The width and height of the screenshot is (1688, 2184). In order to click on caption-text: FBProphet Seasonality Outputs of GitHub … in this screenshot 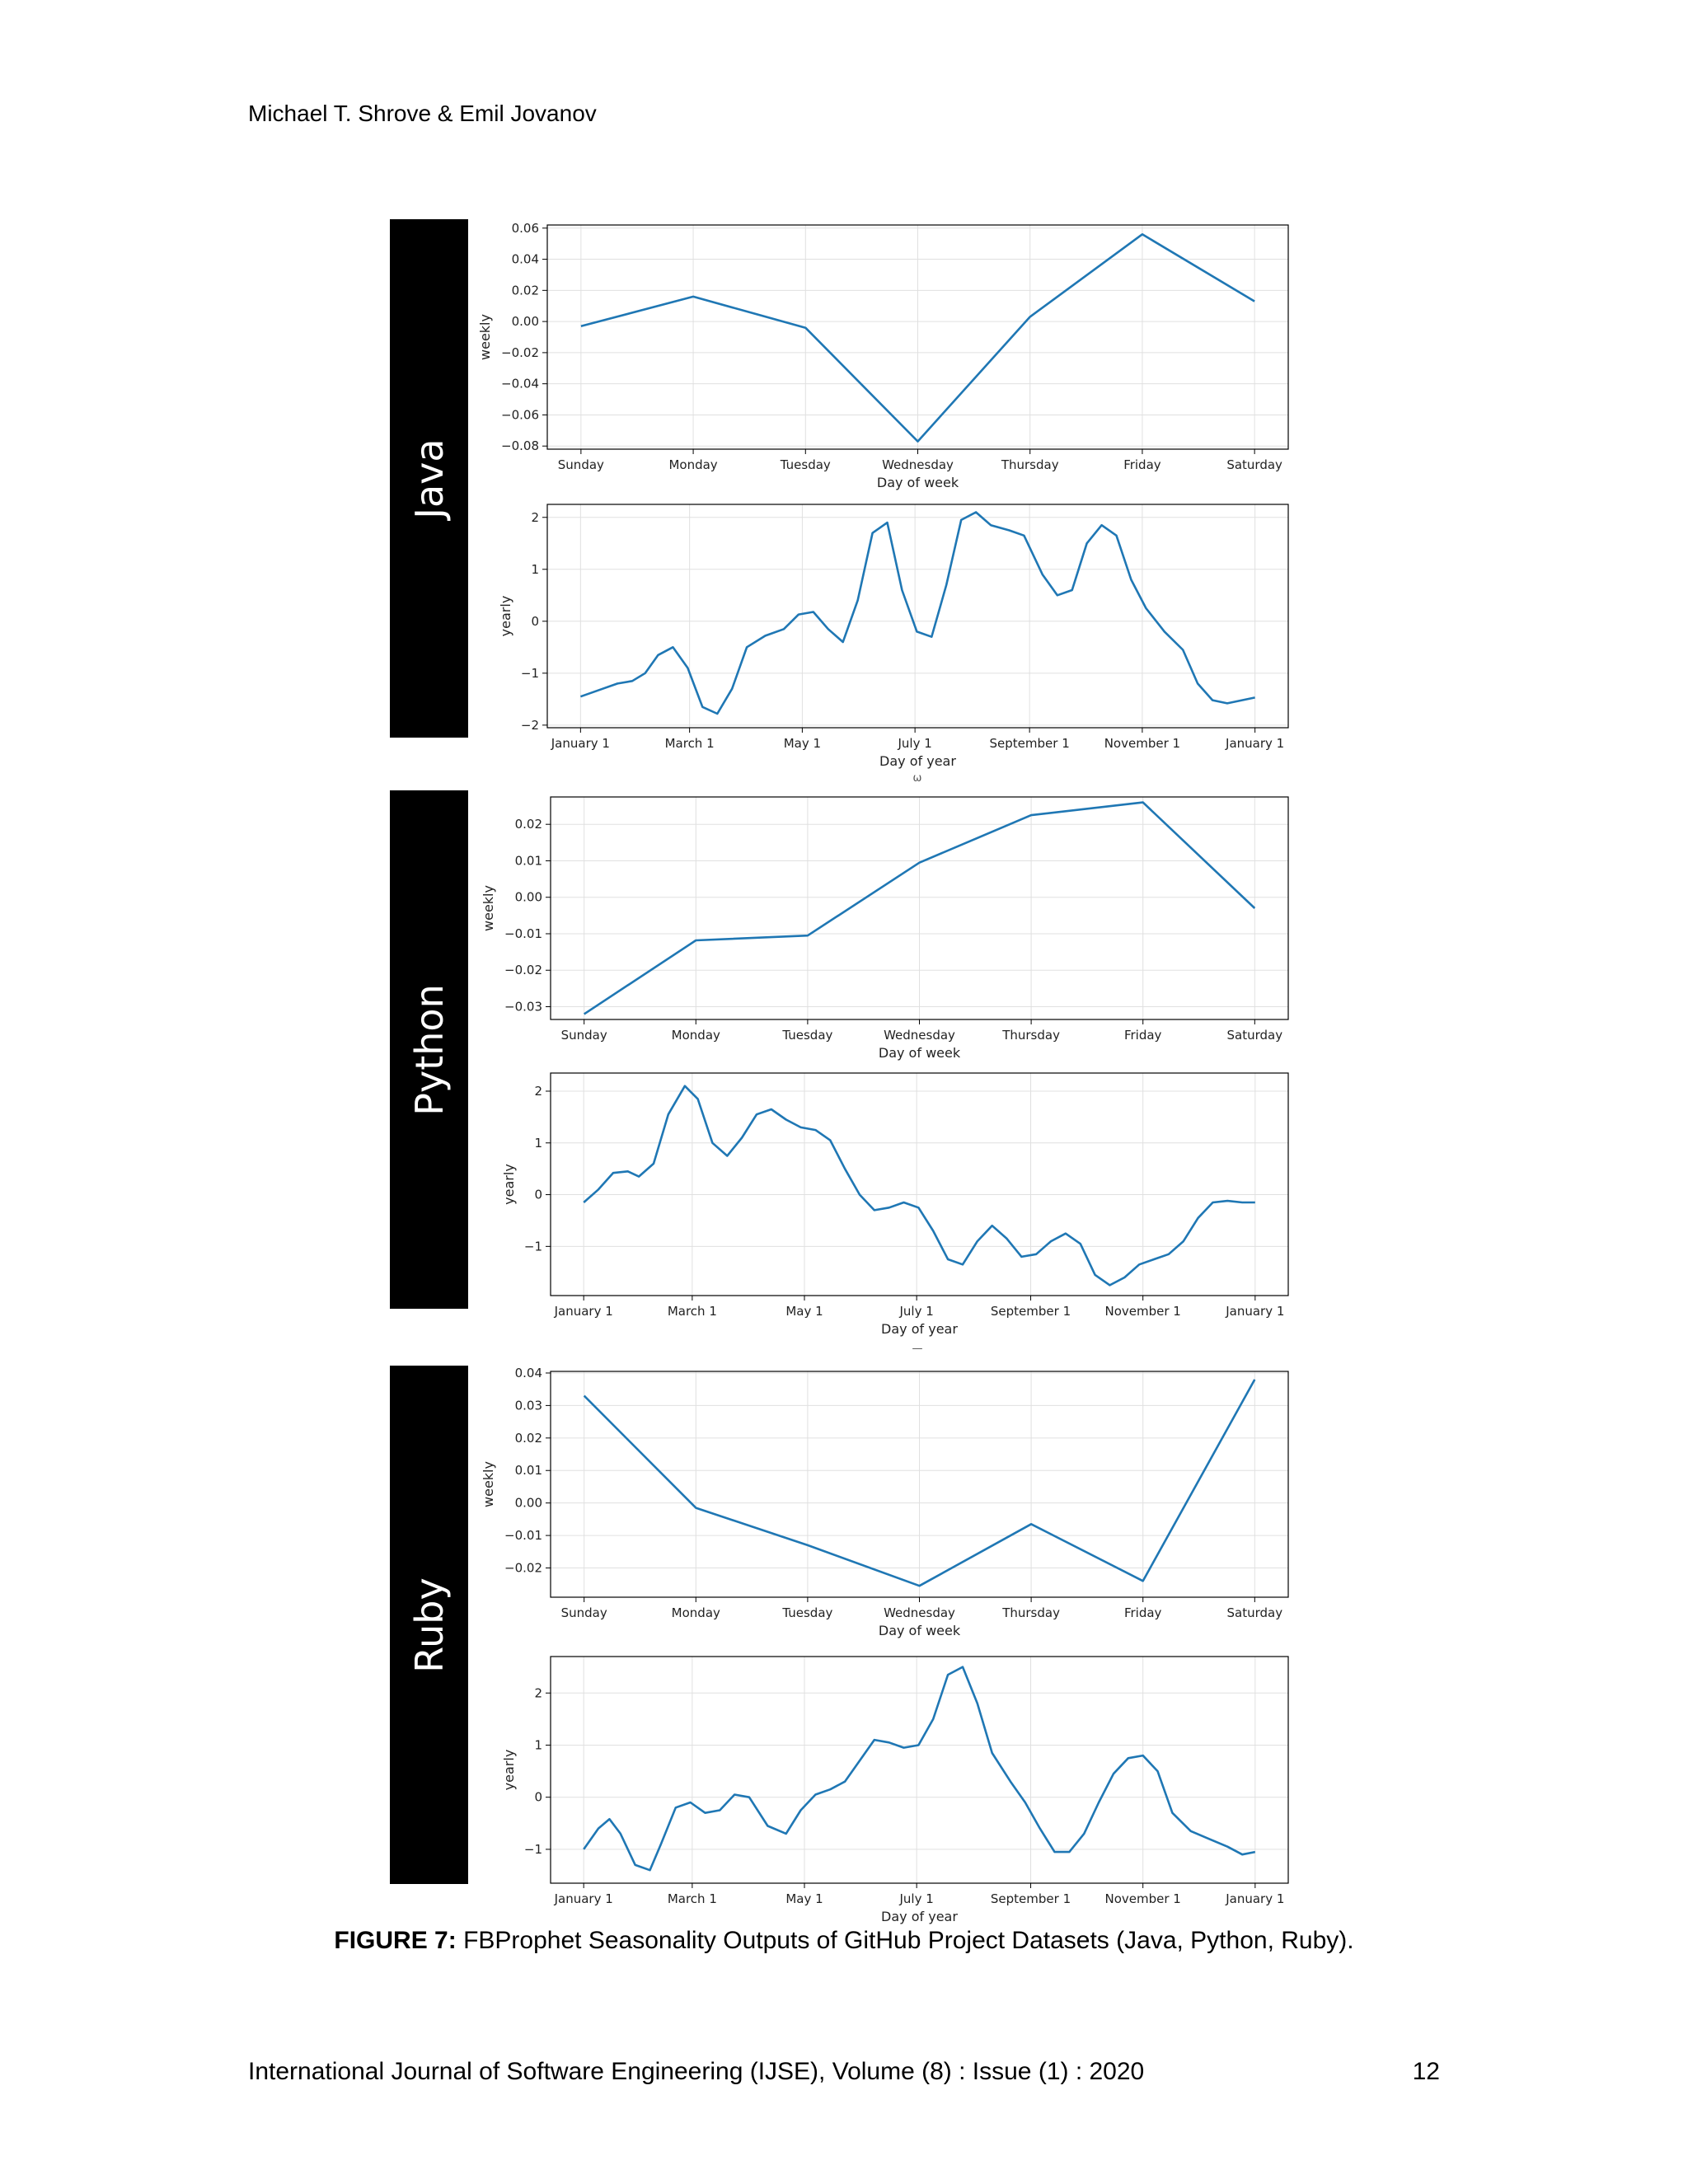, I will do `click(905, 1940)`.